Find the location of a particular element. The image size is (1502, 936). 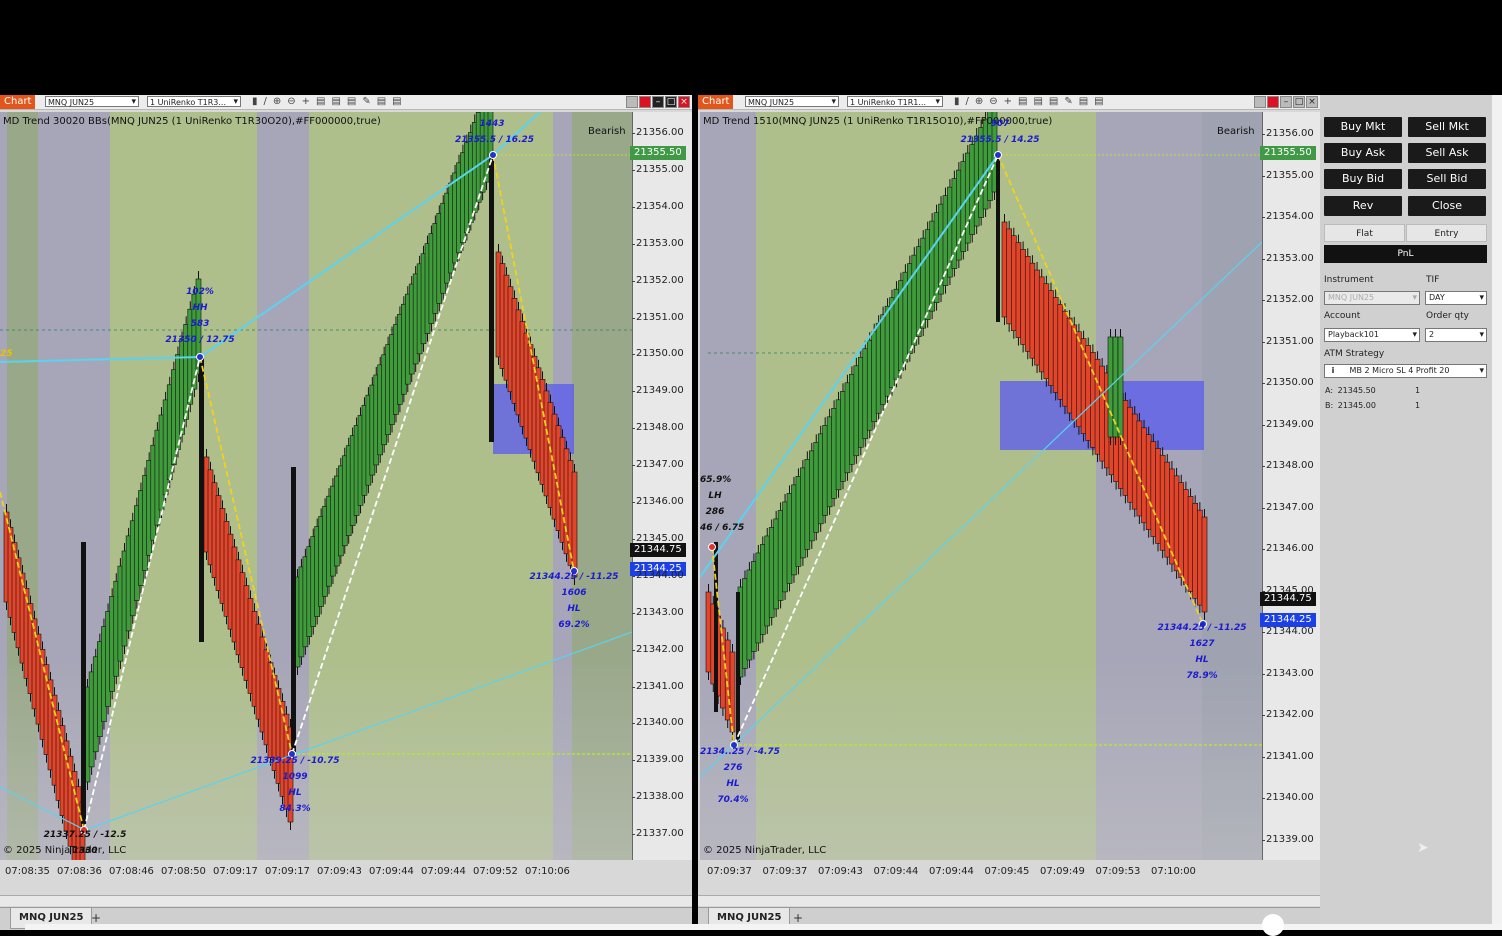

price-tick-label: 21354.00 is located at coordinates (658, 206).